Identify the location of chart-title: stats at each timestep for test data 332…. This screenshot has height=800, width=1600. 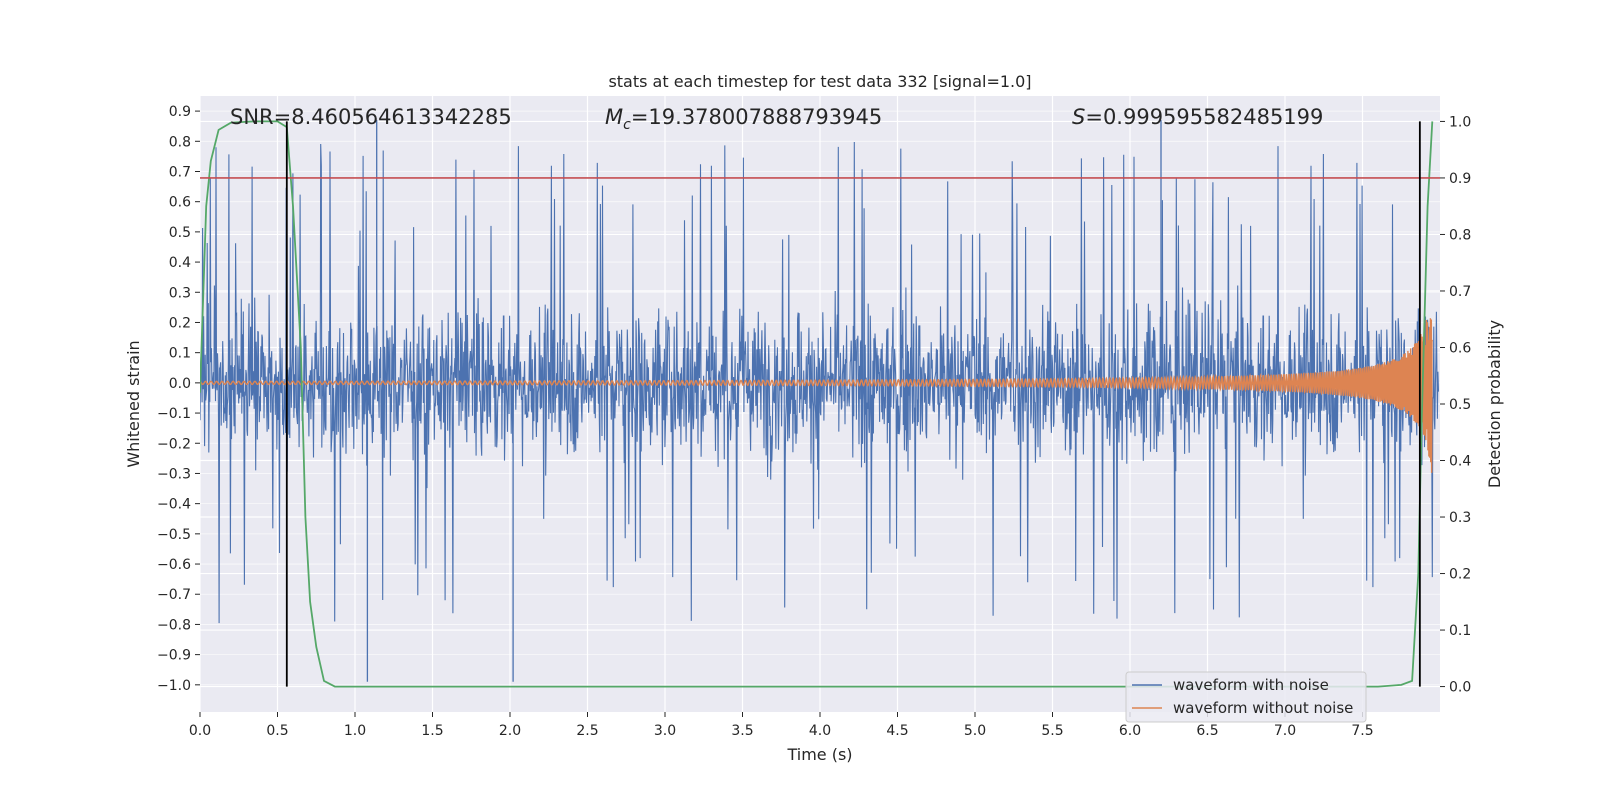
(819, 81).